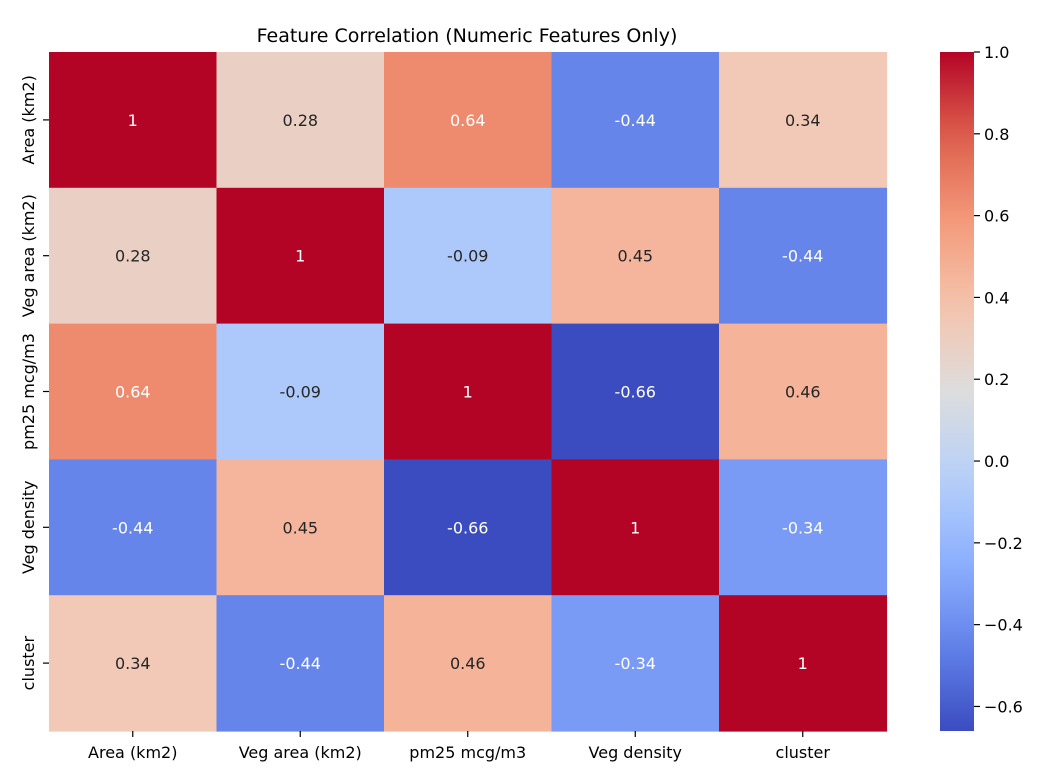  Describe the element at coordinates (996, 134) in the screenshot. I see `colorbar-tick-label: 0.8` at that location.